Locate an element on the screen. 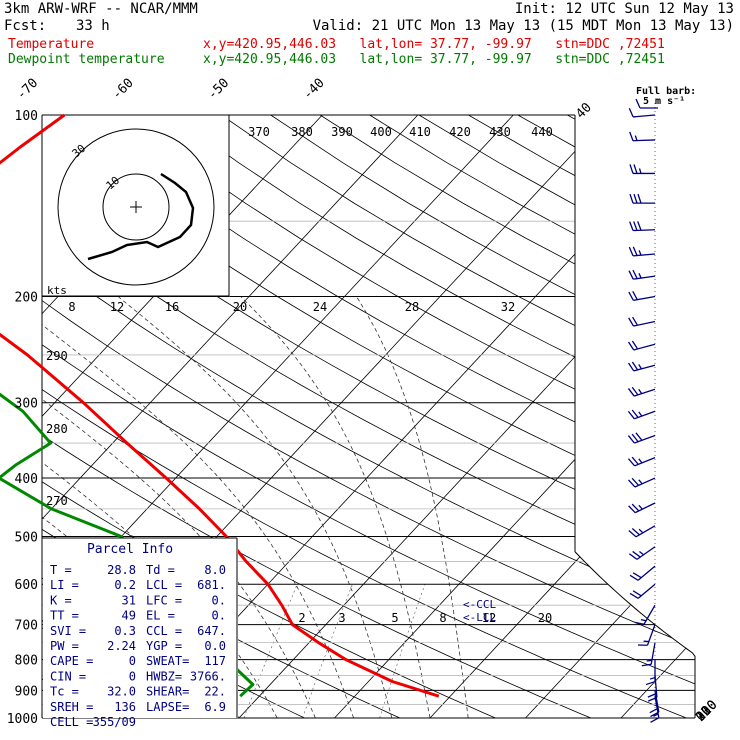 The height and width of the screenshot is (740, 740). parcel-value: 136 is located at coordinates (125, 707).